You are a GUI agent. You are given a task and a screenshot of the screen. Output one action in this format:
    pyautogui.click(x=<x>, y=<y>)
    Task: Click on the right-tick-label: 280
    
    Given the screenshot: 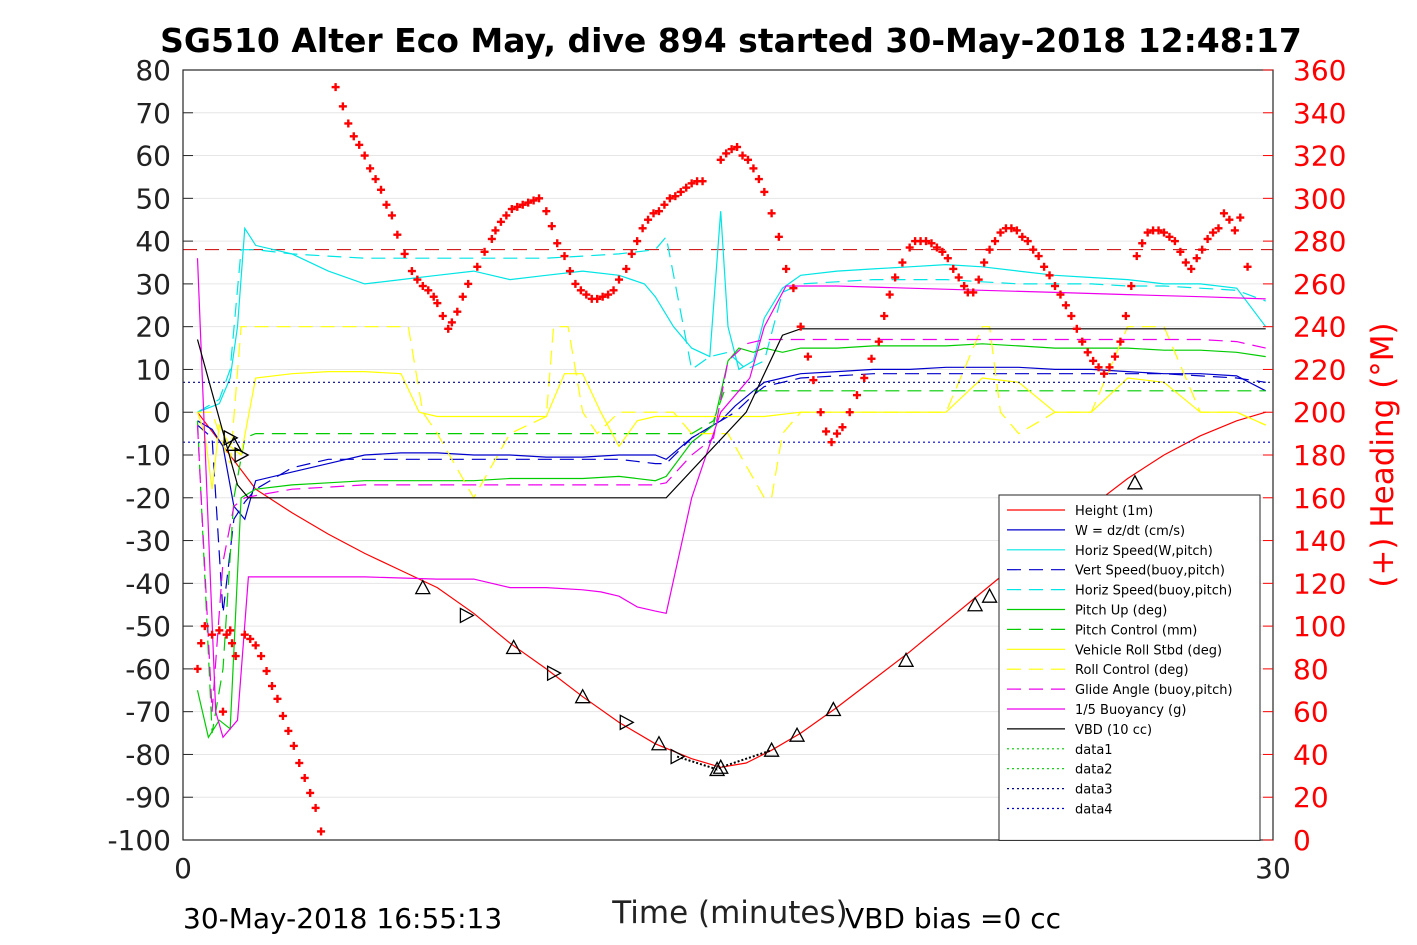 What is the action you would take?
    pyautogui.click(x=1319, y=241)
    